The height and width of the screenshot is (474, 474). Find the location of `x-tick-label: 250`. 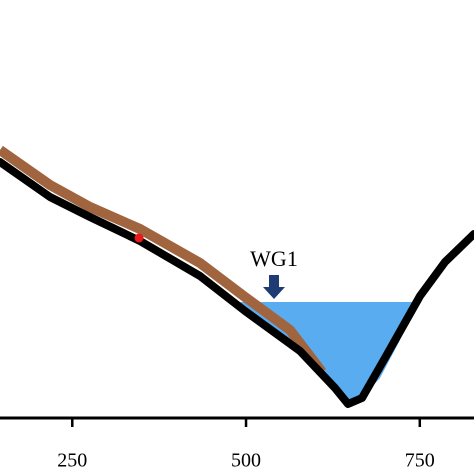

x-tick-label: 250 is located at coordinates (72, 461).